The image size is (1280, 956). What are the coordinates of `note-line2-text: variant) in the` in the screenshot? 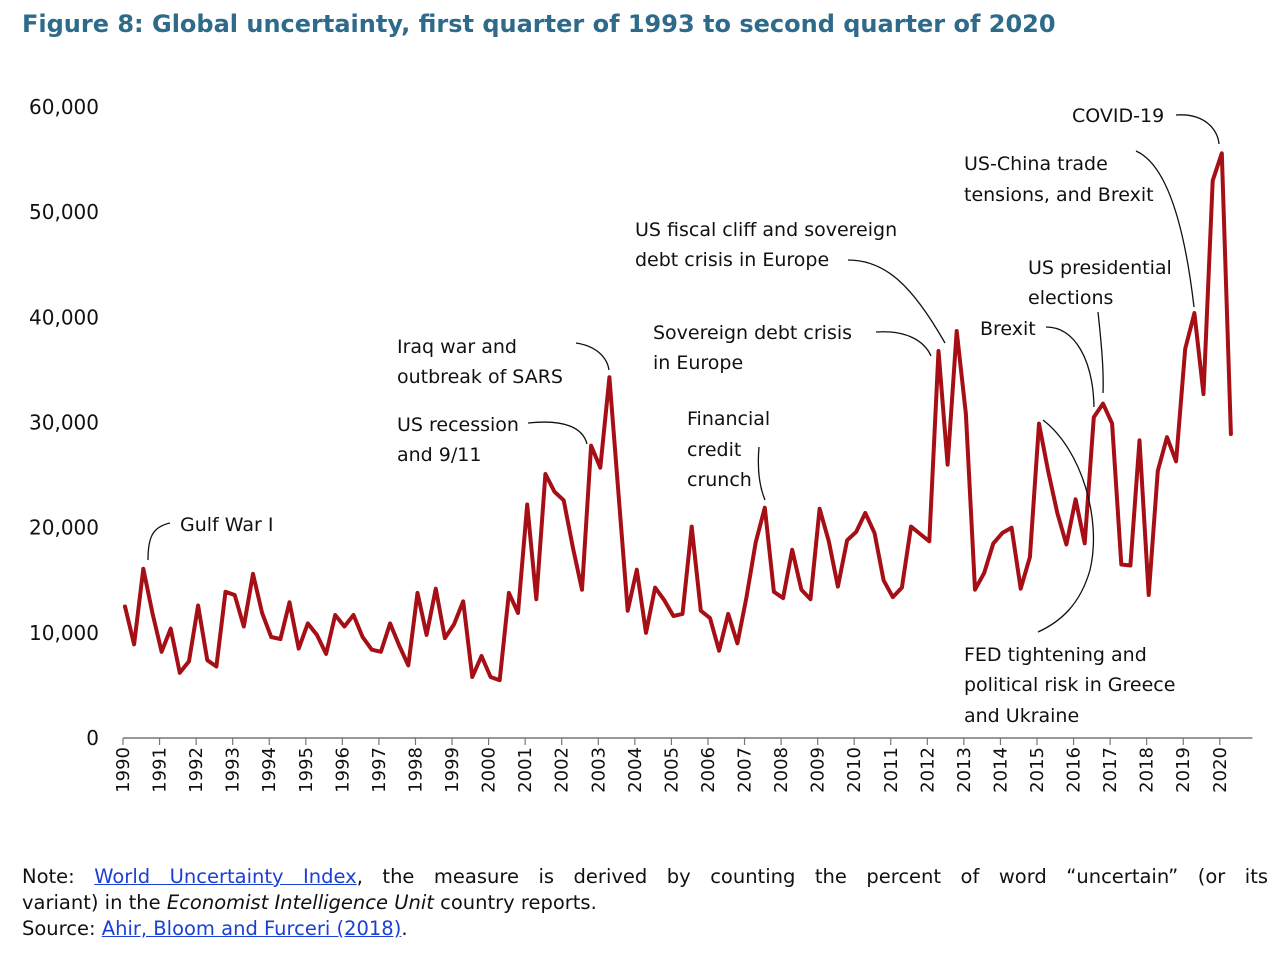 It's located at (94, 902).